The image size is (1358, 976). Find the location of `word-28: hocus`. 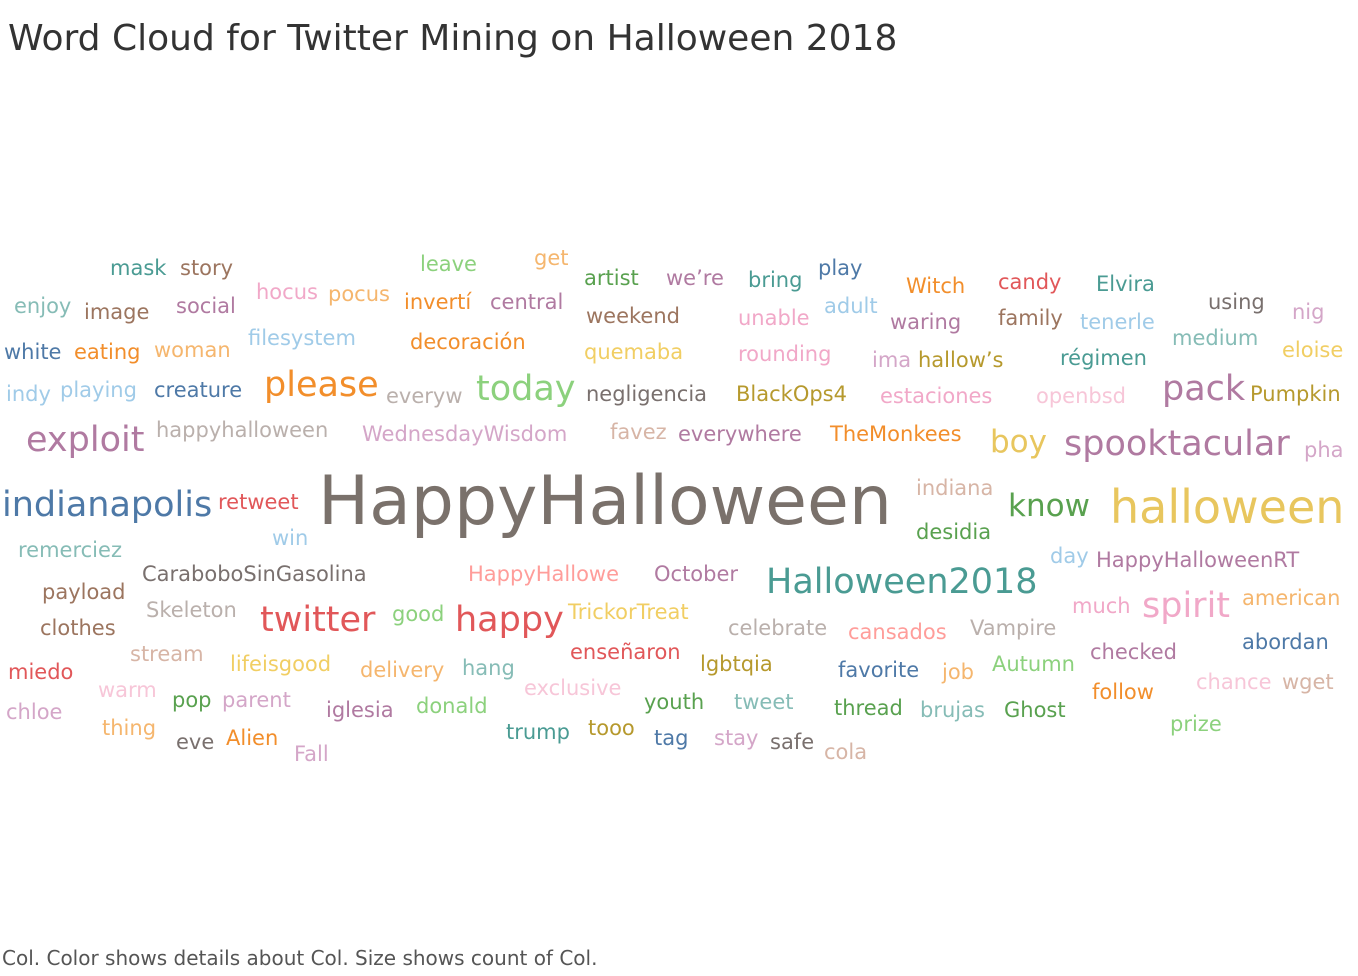

word-28: hocus is located at coordinates (287, 292).